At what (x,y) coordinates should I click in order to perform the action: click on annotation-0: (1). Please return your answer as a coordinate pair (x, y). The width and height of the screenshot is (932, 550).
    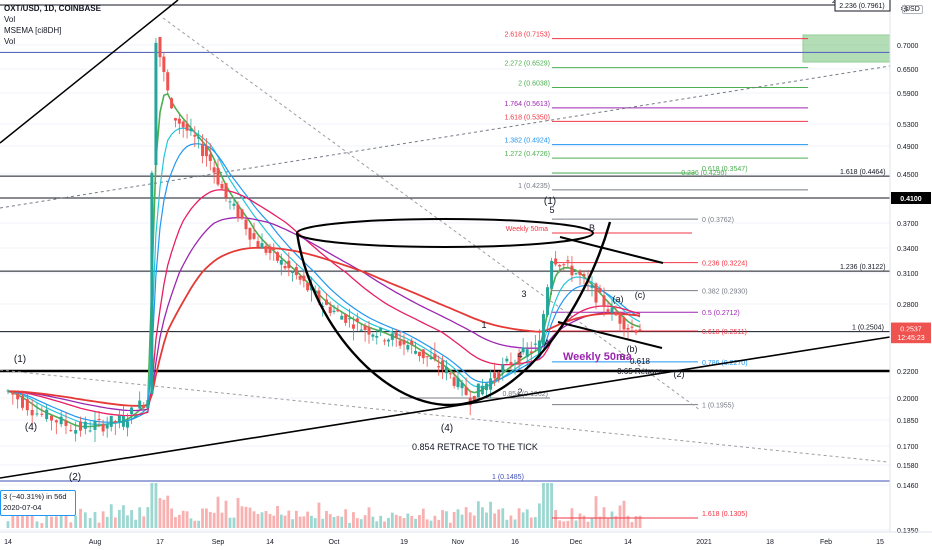
    Looking at the image, I should click on (20, 359).